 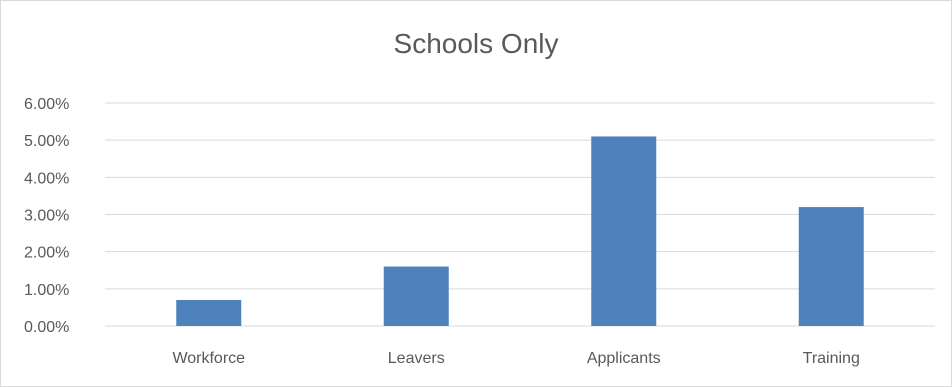 I want to click on y-tick-label: 5.00%, so click(x=46, y=141).